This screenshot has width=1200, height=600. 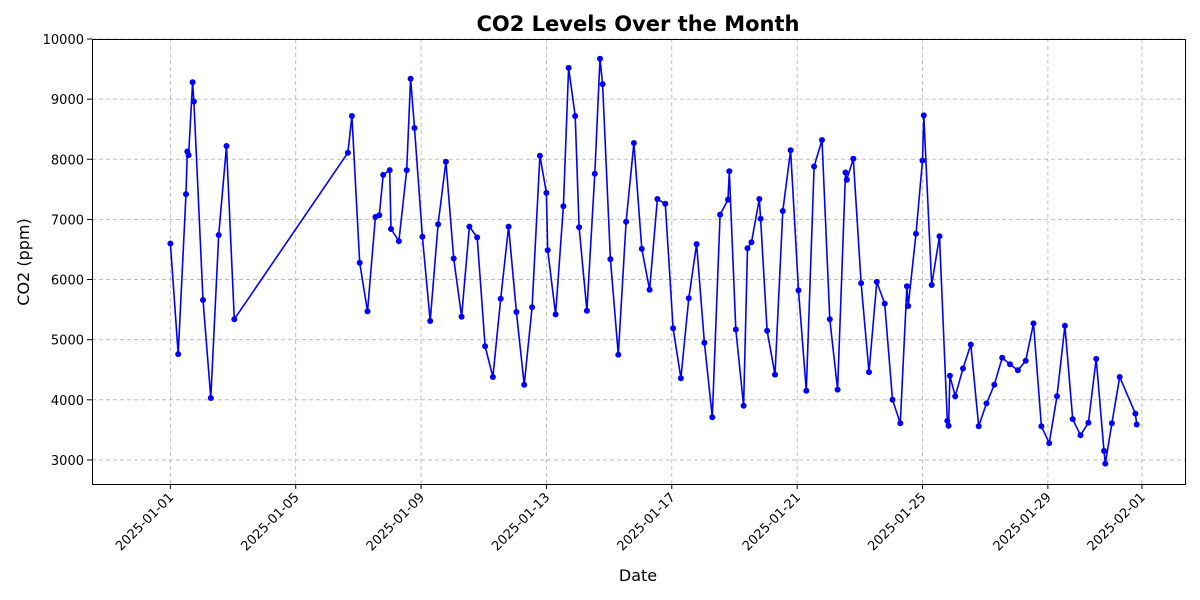 What do you see at coordinates (145, 522) in the screenshot?
I see `x-tick-label: 2025-01-01` at bounding box center [145, 522].